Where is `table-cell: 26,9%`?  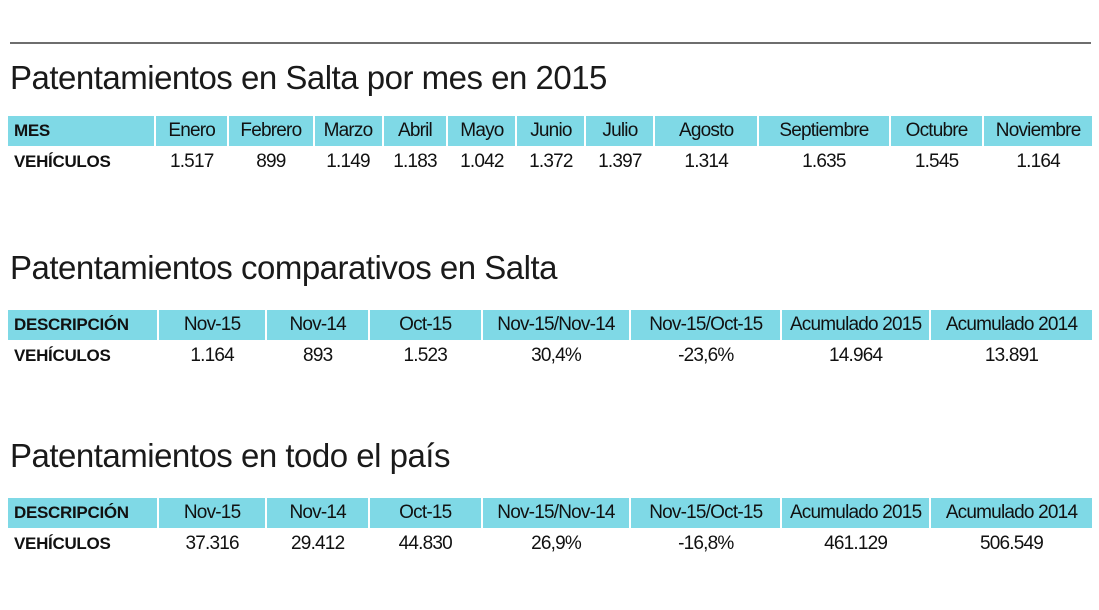 table-cell: 26,9% is located at coordinates (556, 543).